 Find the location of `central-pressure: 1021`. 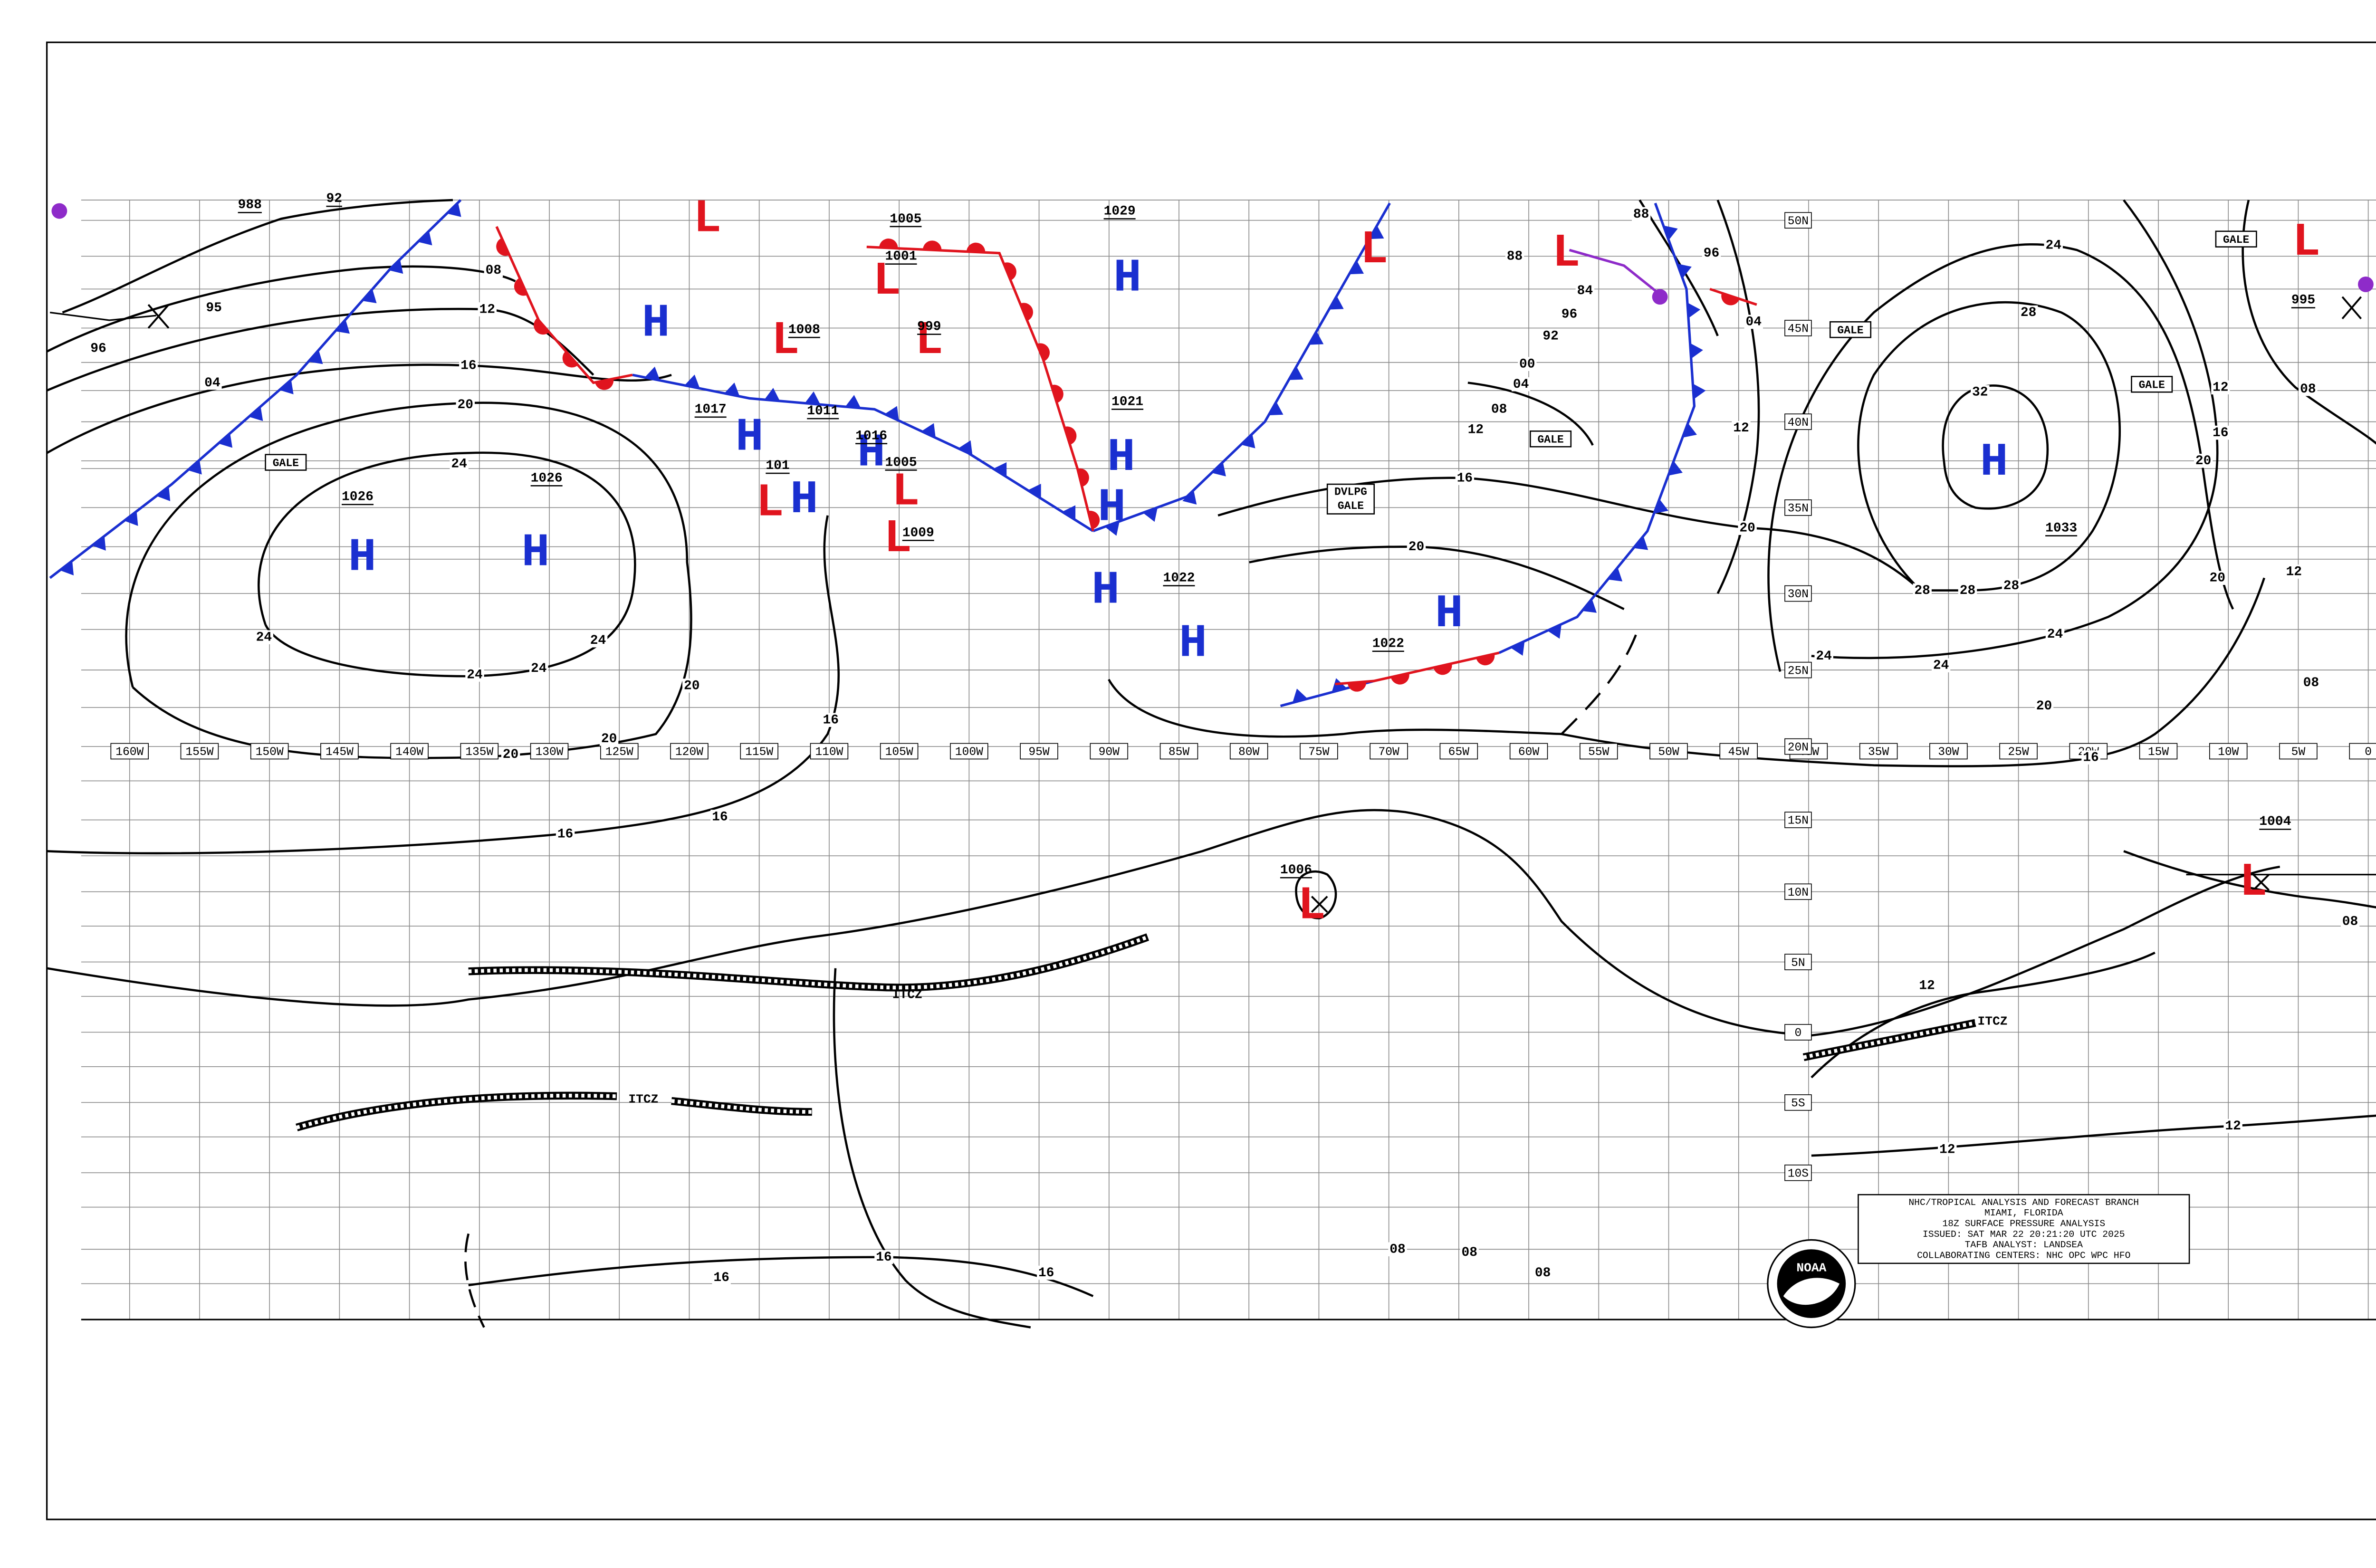

central-pressure: 1021 is located at coordinates (1127, 401).